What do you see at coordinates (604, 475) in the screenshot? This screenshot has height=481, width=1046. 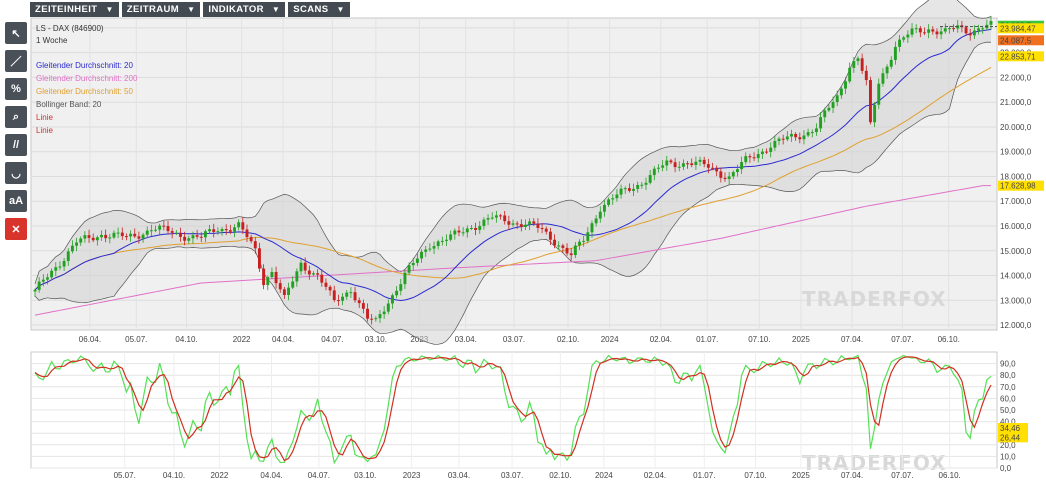 I see `osc-x-tick-label: 2024` at bounding box center [604, 475].